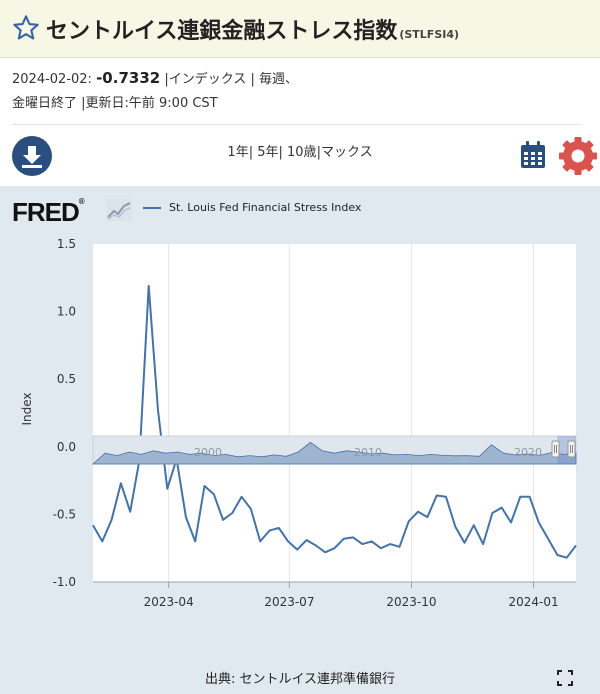  Describe the element at coordinates (66, 379) in the screenshot. I see `y-tick-label: 0.5` at that location.